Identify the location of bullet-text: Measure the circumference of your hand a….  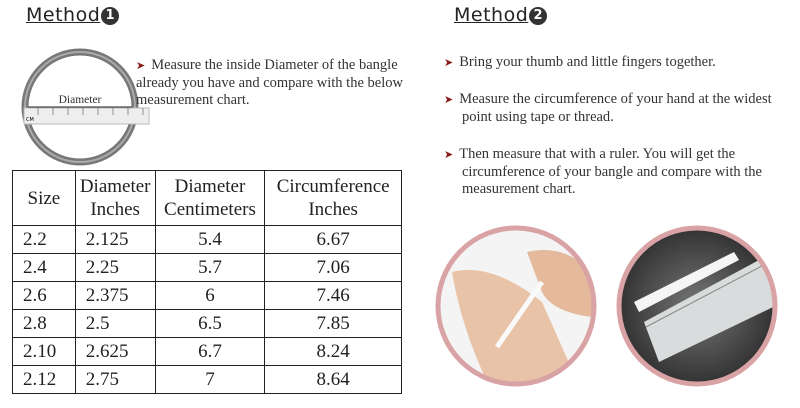
(615, 108).